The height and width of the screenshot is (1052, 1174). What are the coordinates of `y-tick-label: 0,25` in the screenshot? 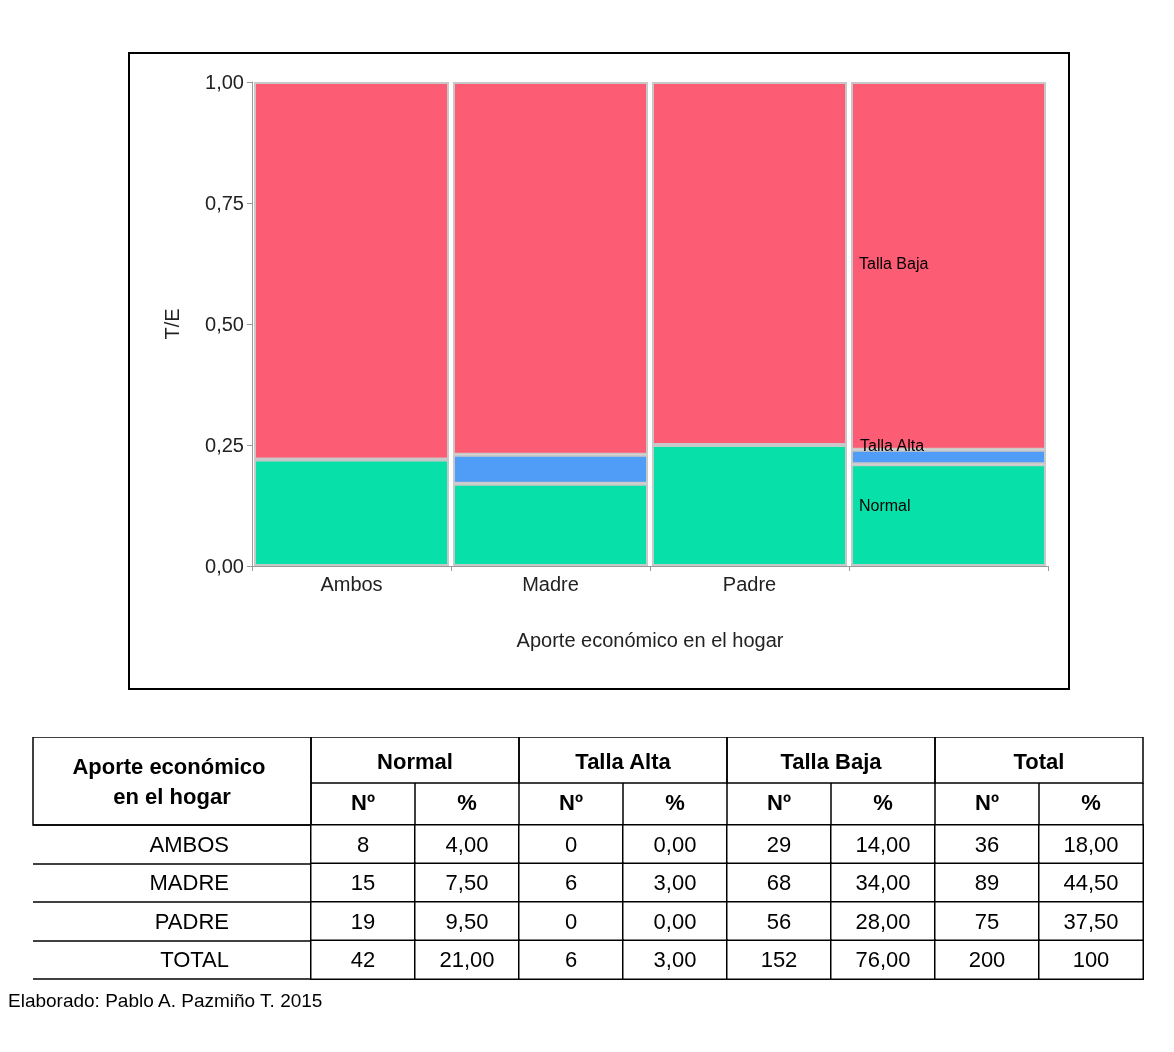 It's located at (224, 445).